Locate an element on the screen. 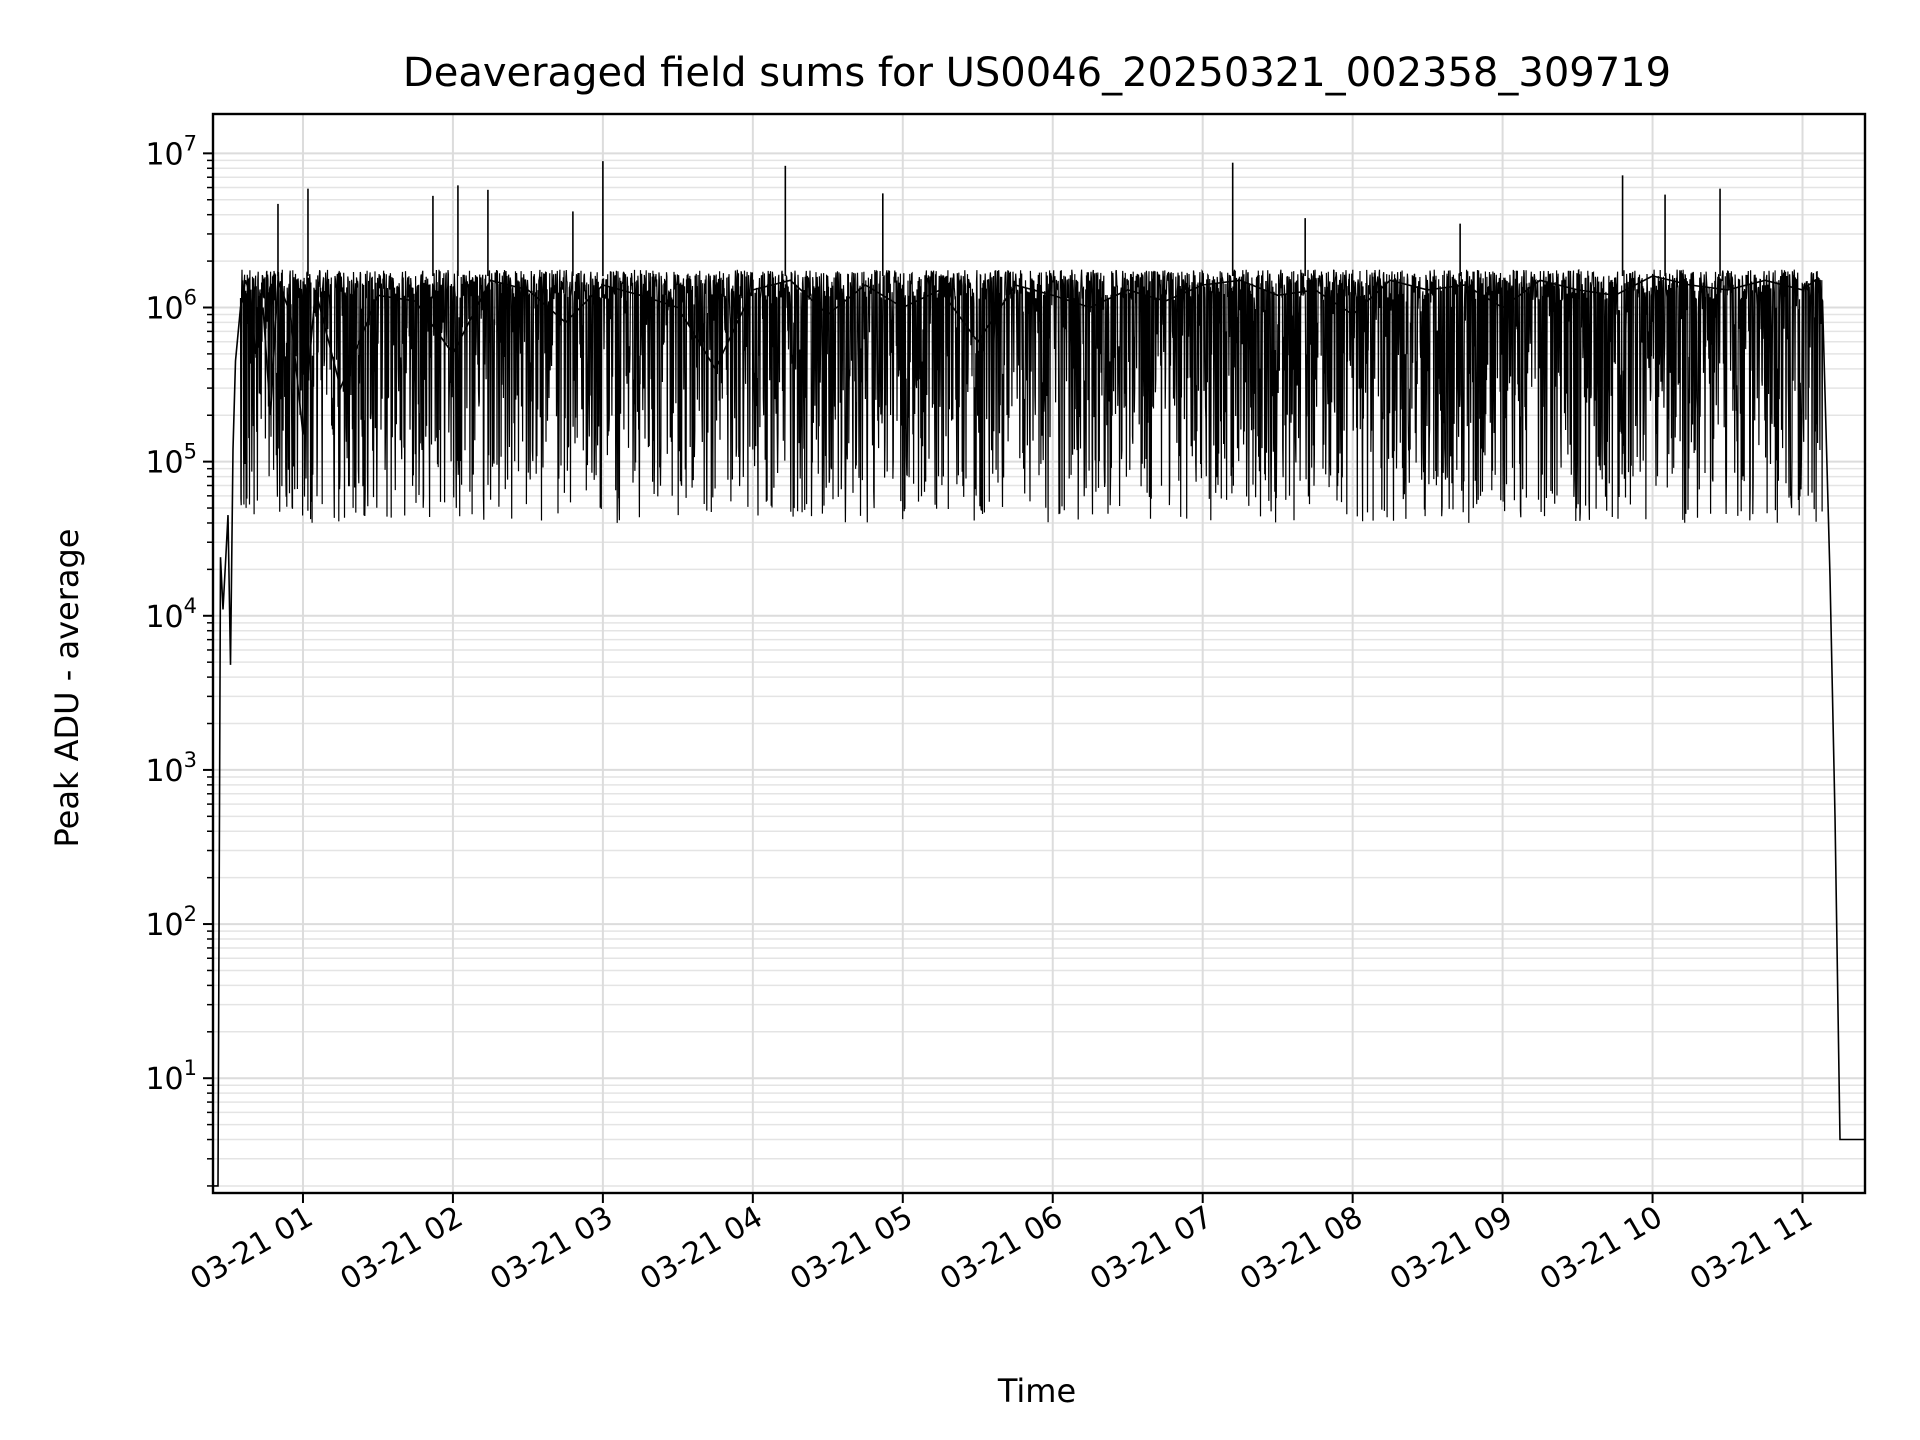  y-tick-label: 10⁵ is located at coordinates (171, 460).